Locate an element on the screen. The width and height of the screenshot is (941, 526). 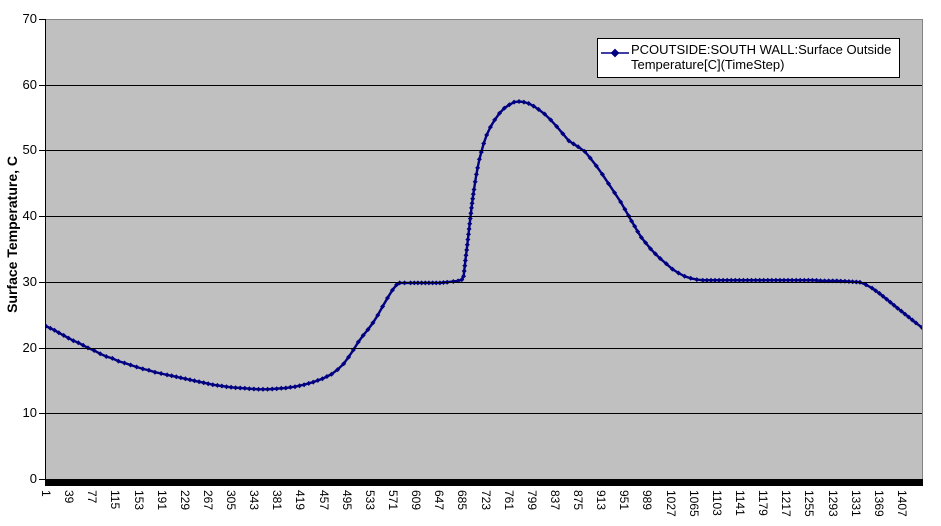
x-axis-tick-label: 1255 is located at coordinates (809, 503).